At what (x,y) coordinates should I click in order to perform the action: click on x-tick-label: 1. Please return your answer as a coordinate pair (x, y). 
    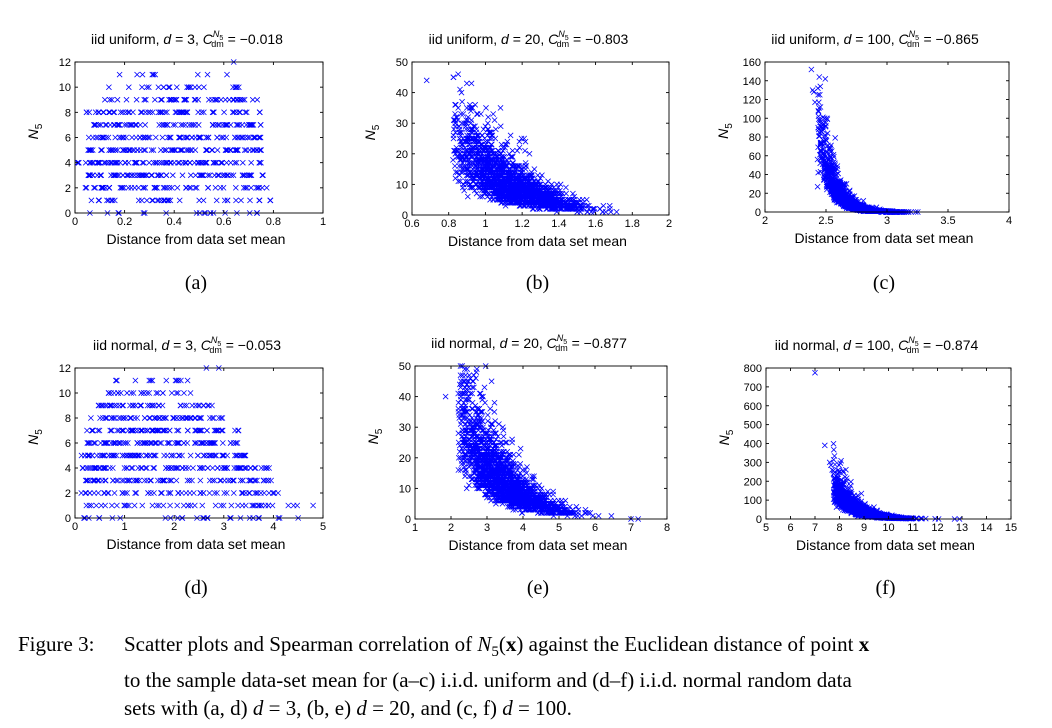
    Looking at the image, I should click on (485, 224).